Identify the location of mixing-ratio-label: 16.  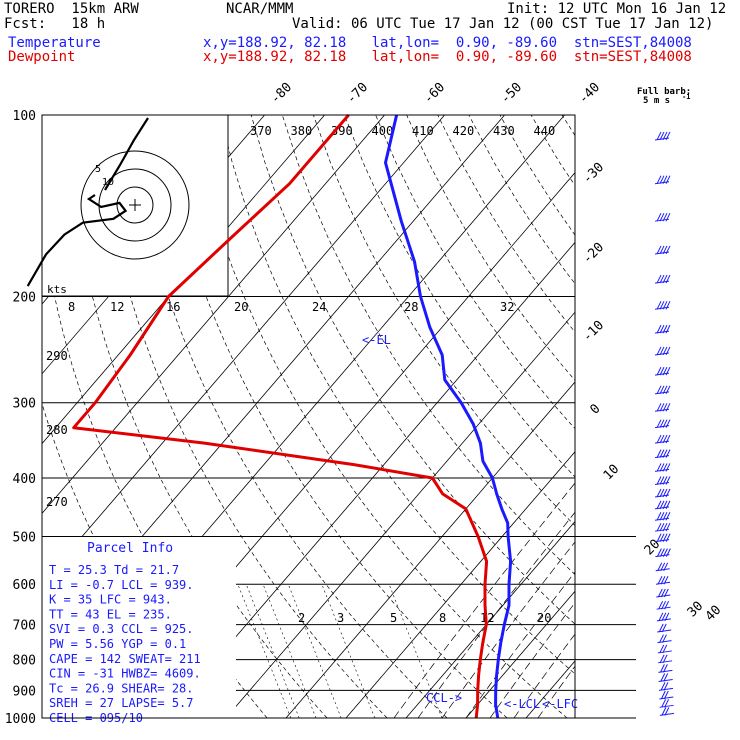
(173, 307).